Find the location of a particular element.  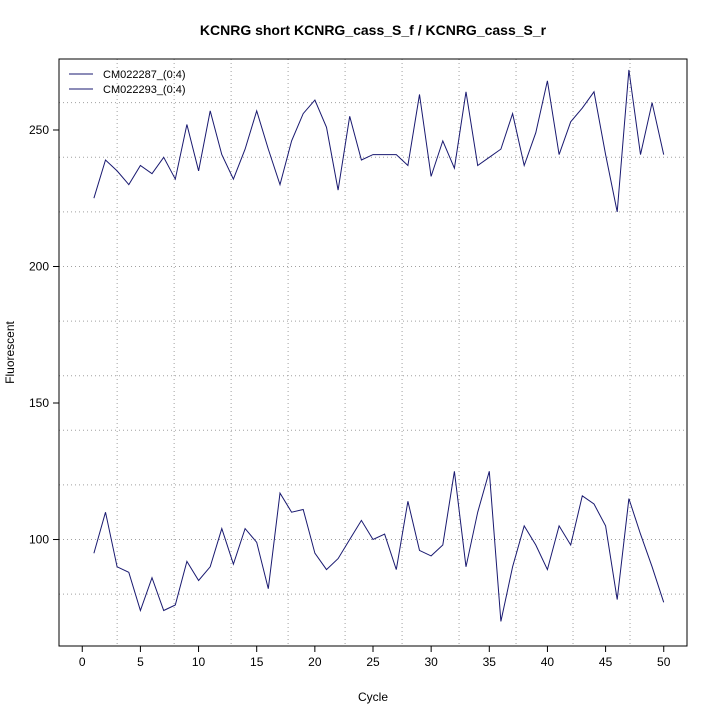

y-tick-label: 250 is located at coordinates (39, 130).